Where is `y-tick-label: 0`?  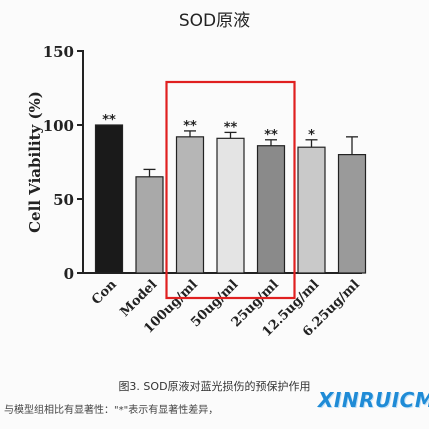
y-tick-label: 0 is located at coordinates (69, 274).